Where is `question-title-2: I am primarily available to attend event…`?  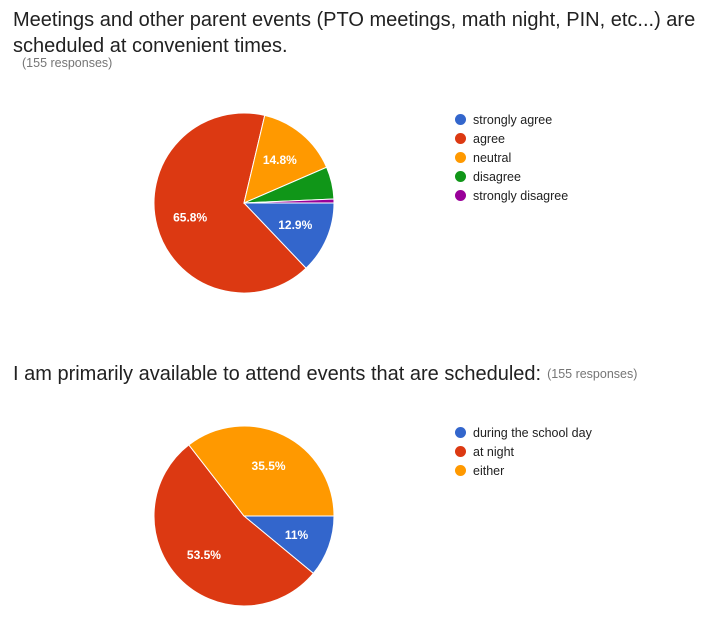
question-title-2: I am primarily available to attend event… is located at coordinates (325, 374).